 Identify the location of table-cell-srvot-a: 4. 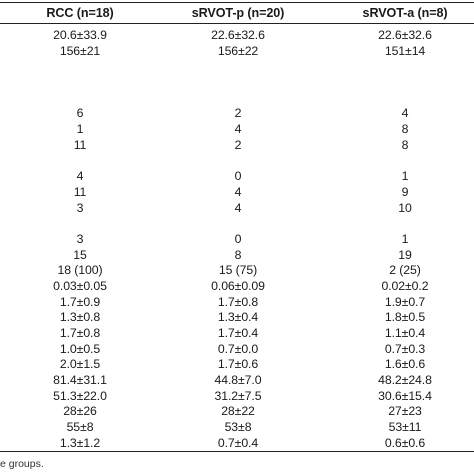
(405, 113).